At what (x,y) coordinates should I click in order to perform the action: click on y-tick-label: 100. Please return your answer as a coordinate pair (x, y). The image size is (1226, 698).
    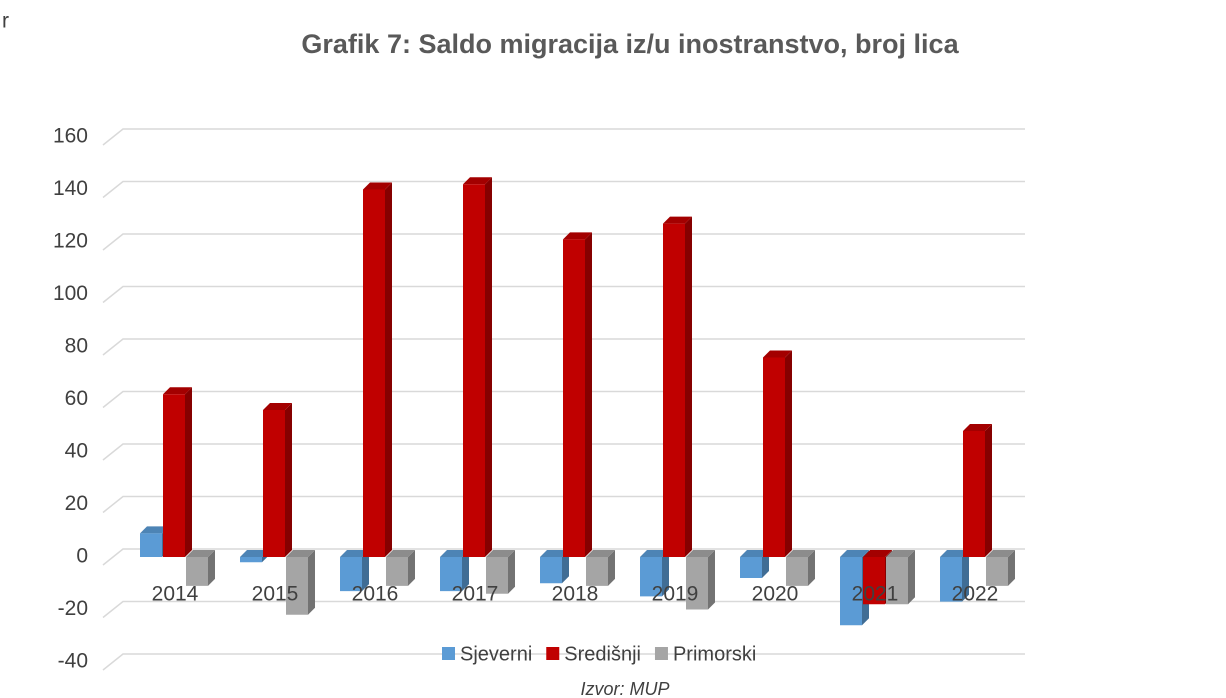
    Looking at the image, I should click on (70, 293).